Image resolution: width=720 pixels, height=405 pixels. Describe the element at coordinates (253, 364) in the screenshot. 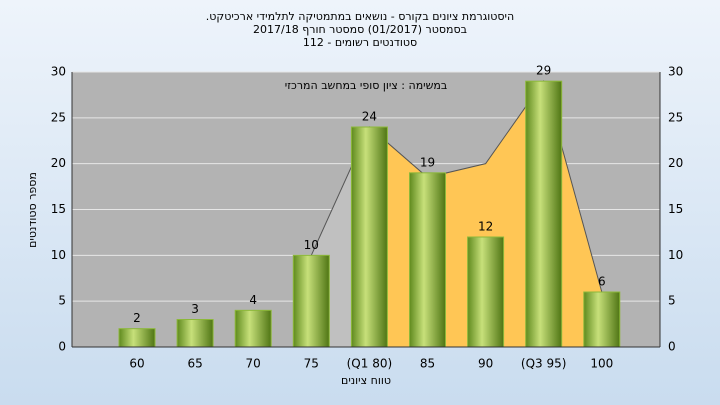

I see `x-tick-label: 70` at that location.